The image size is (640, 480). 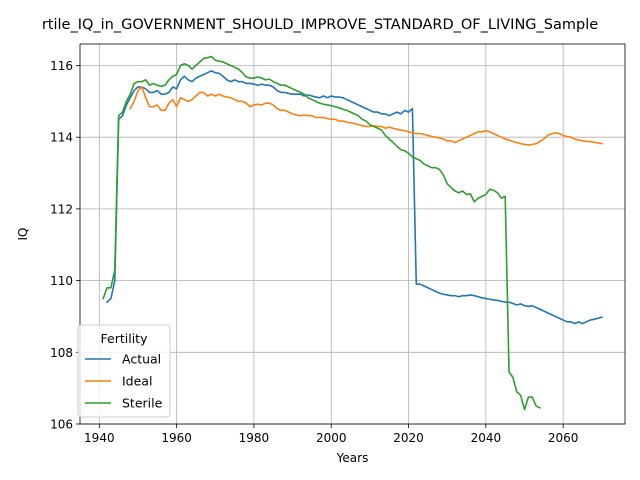 I want to click on legend-title: Fertility, so click(x=125, y=338).